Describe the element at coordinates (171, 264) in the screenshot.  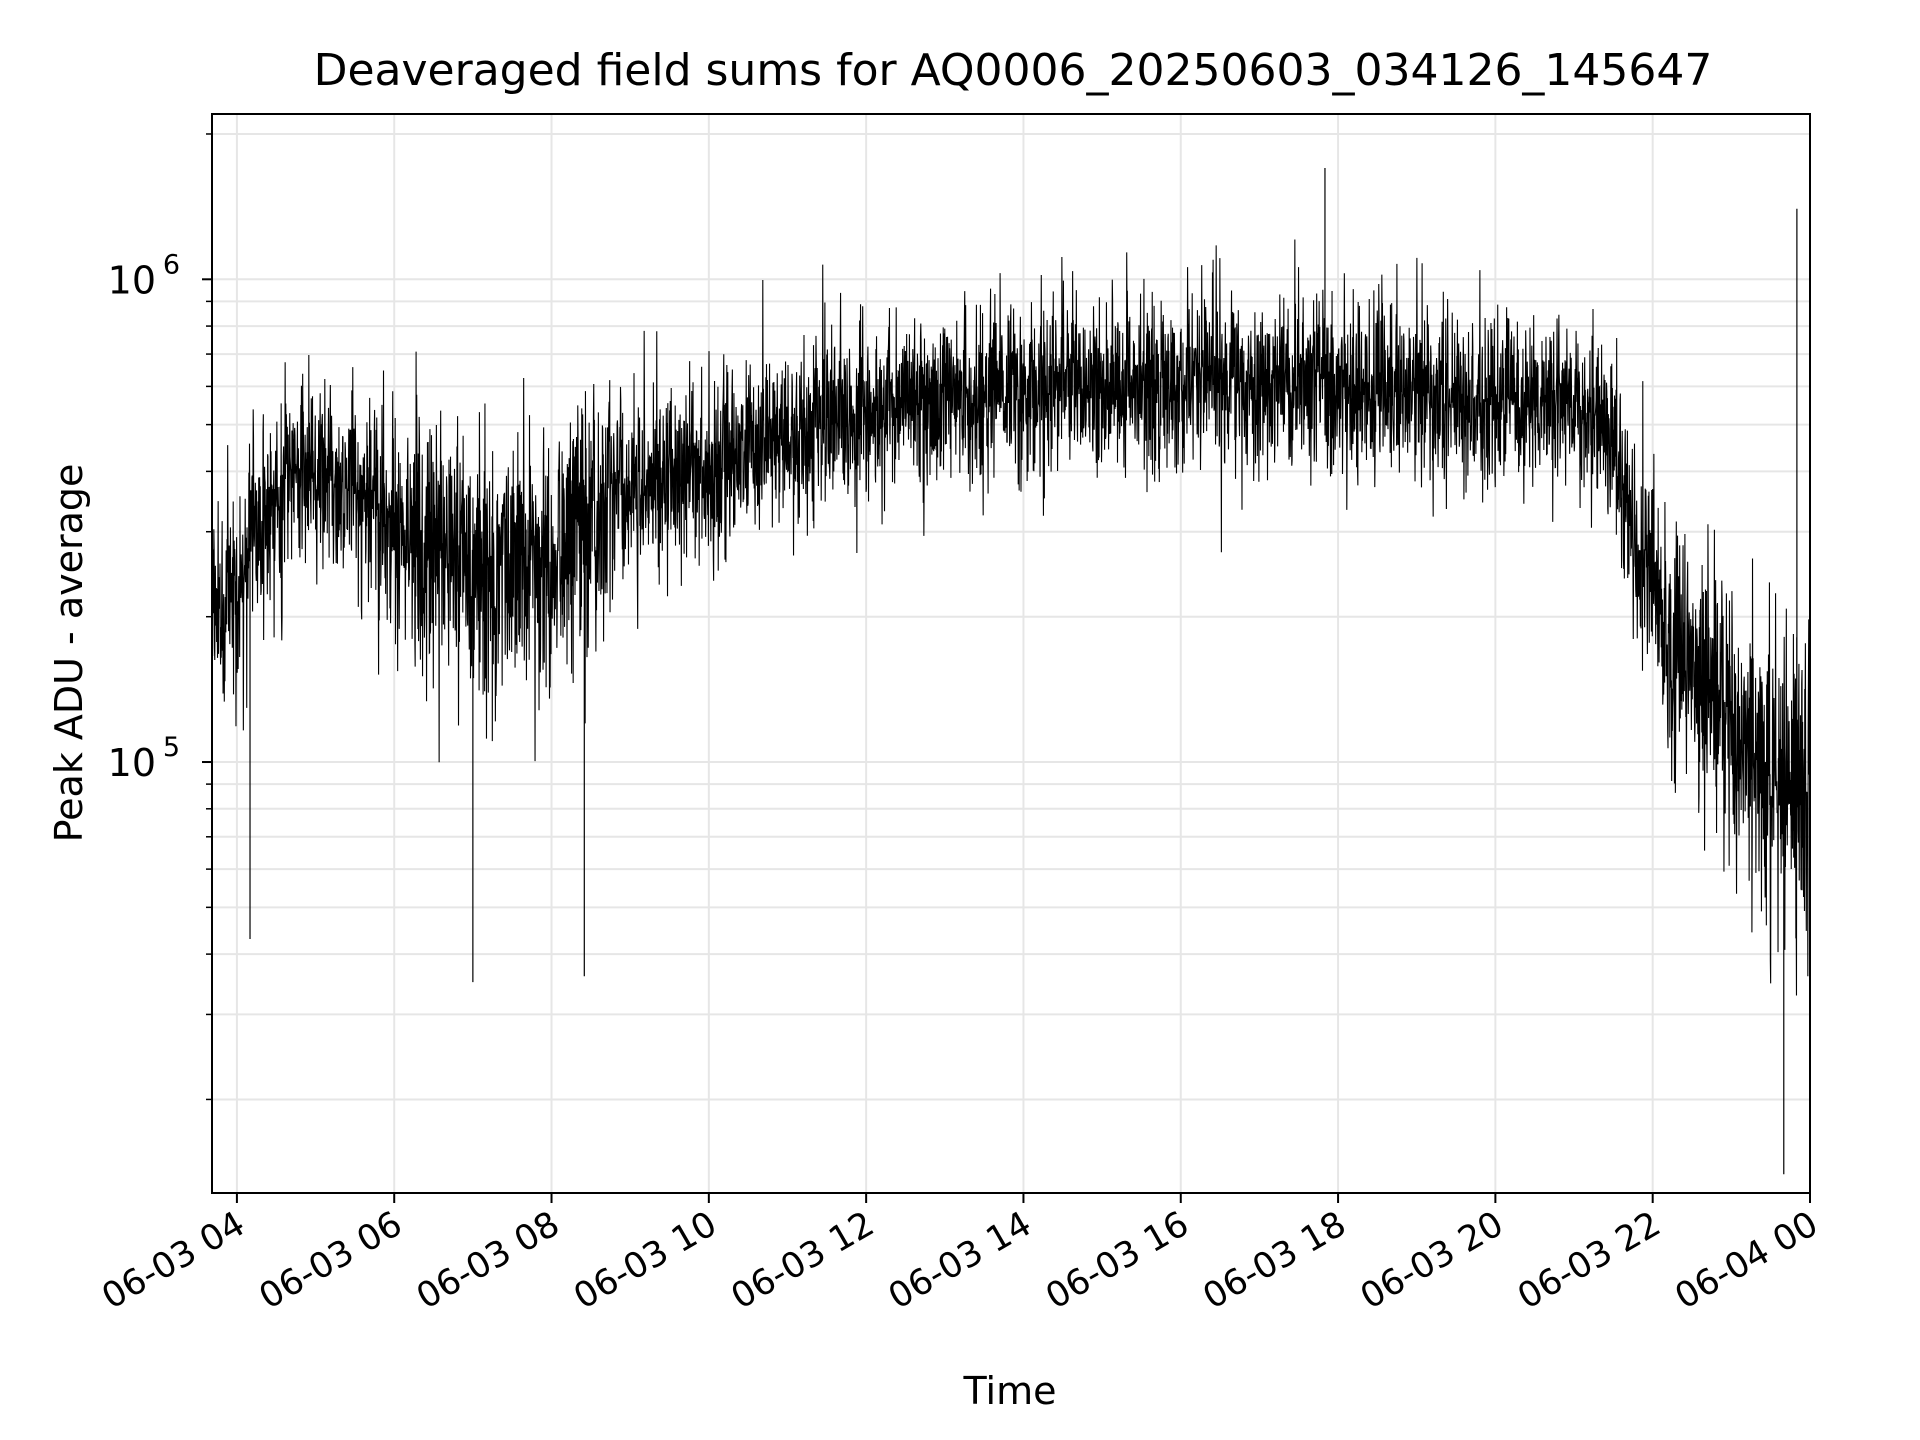
I see `y-tick-exponent: 6` at that location.